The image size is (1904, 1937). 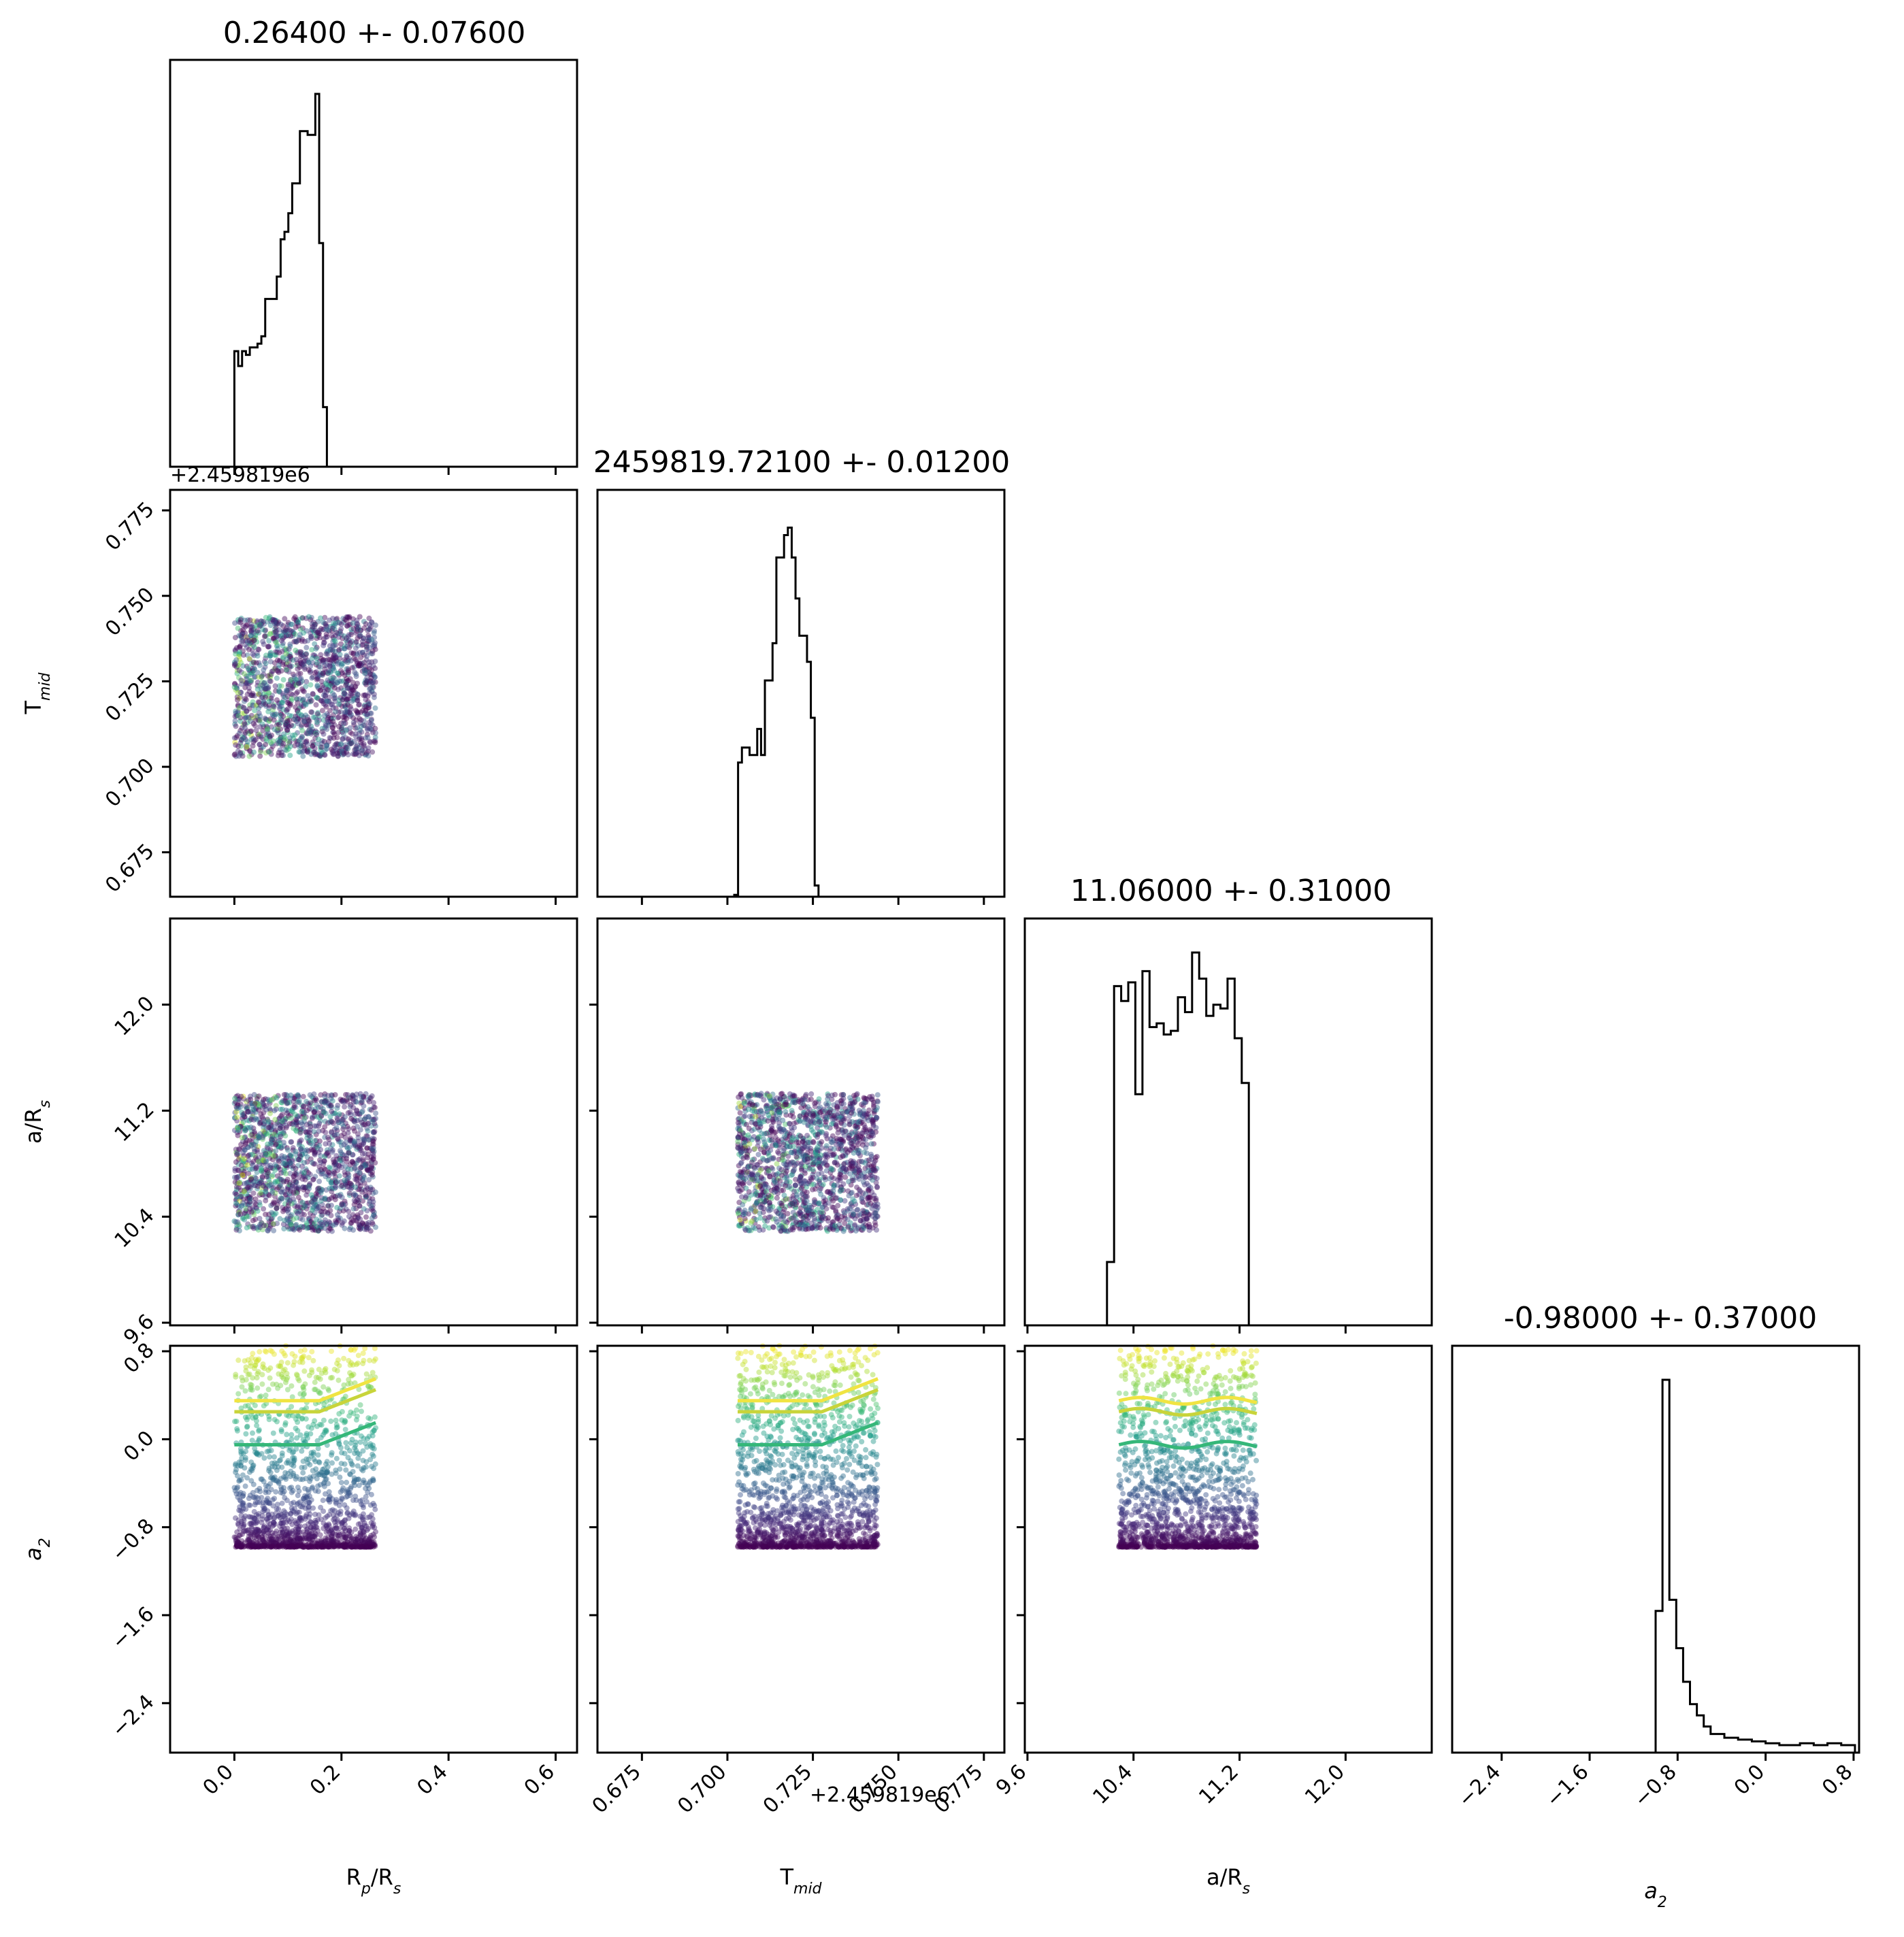 What do you see at coordinates (374, 280) in the screenshot?
I see `histogram-rp` at bounding box center [374, 280].